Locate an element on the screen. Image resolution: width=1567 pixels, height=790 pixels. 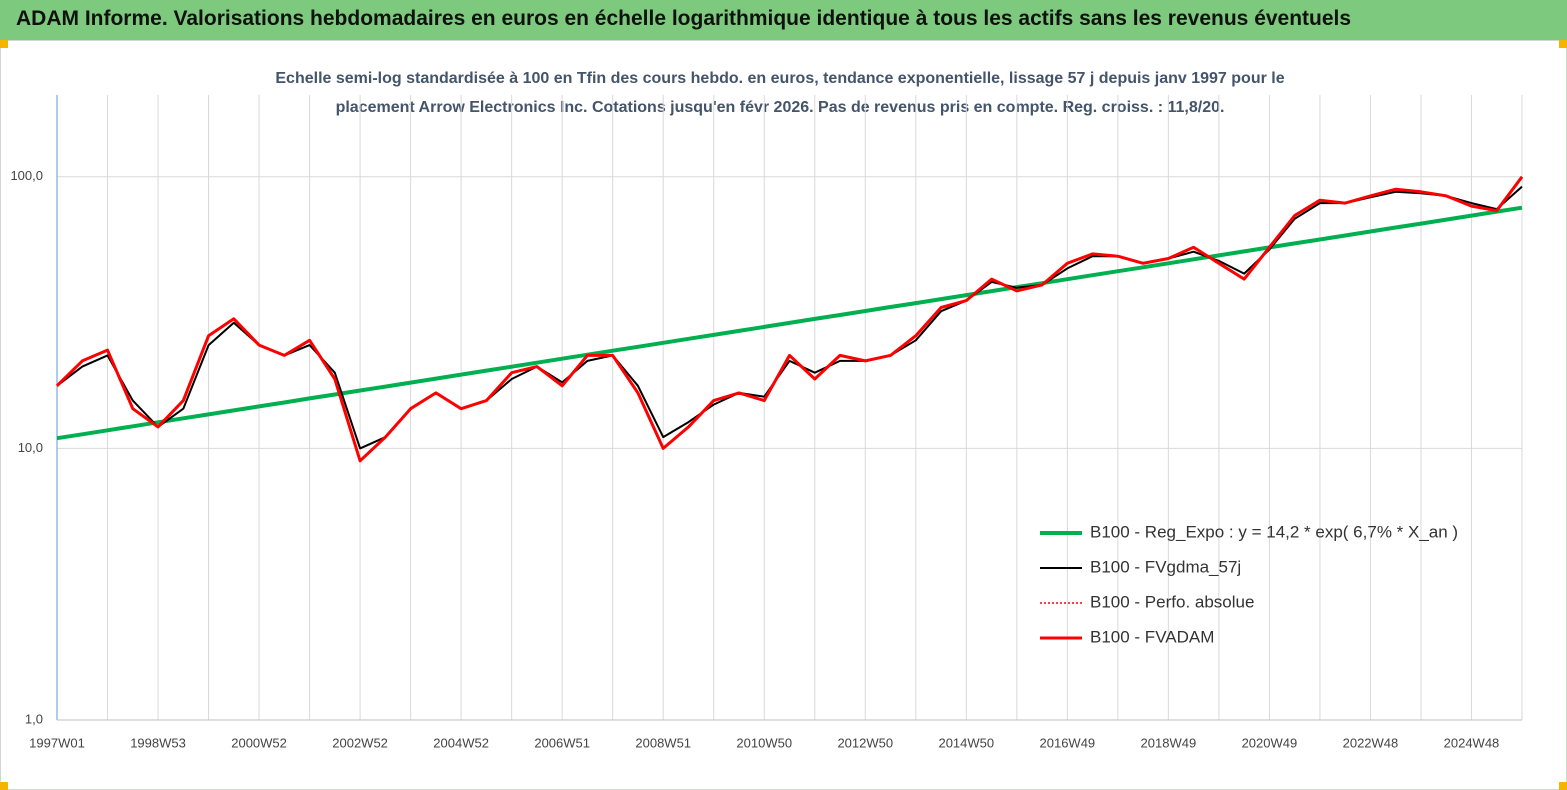
legend-label: B100 - FVgdma_57j is located at coordinates (1165, 566).